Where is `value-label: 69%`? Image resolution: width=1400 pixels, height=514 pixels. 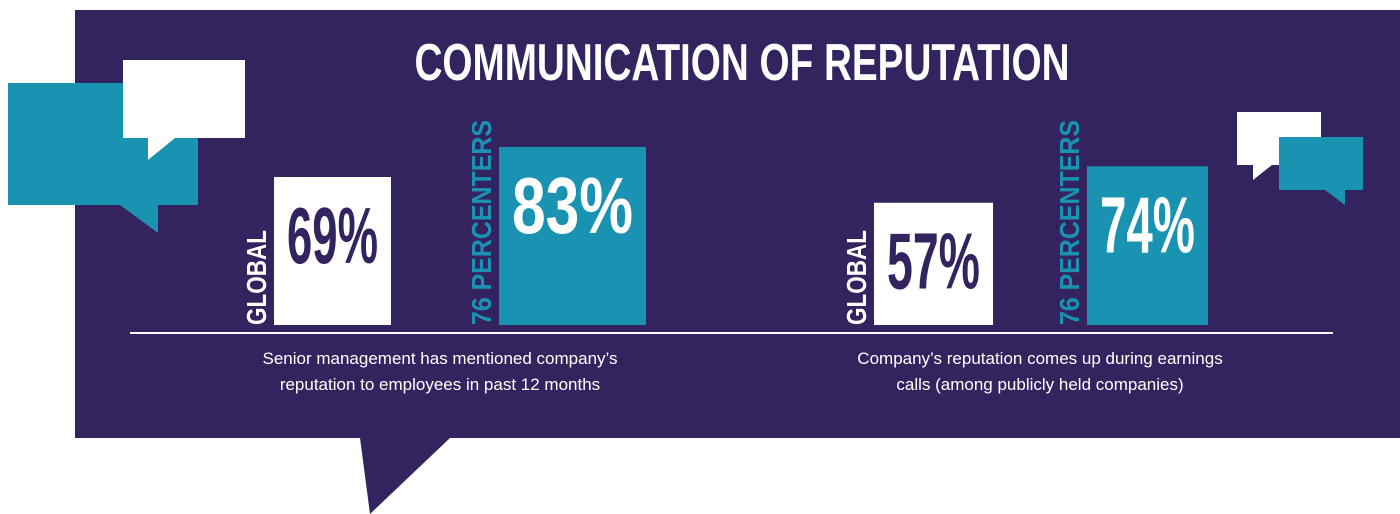
value-label: 69% is located at coordinates (332, 235).